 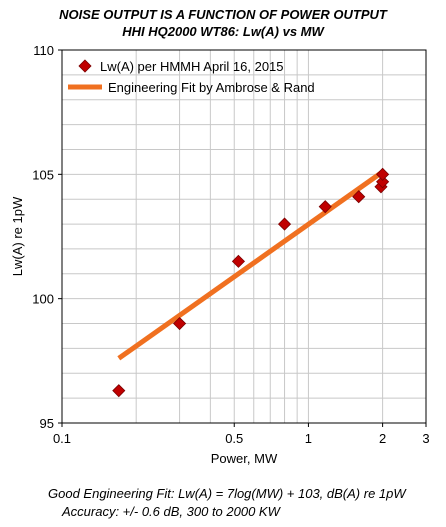 What do you see at coordinates (211, 87) in the screenshot?
I see `legend-label-line: Engineering Fit by Ambrose & Rand` at bounding box center [211, 87].